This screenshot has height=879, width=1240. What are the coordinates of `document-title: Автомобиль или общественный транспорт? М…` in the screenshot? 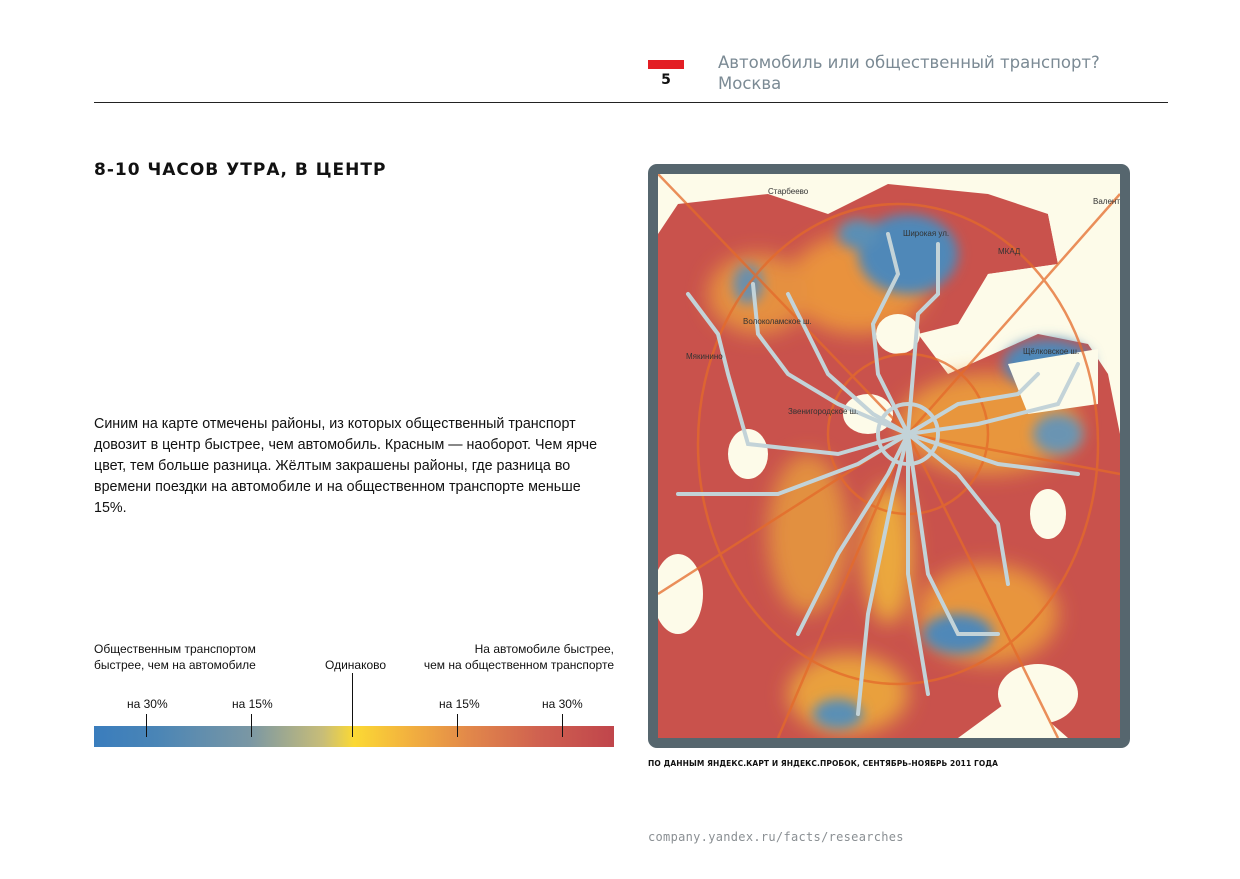 It's located at (909, 73).